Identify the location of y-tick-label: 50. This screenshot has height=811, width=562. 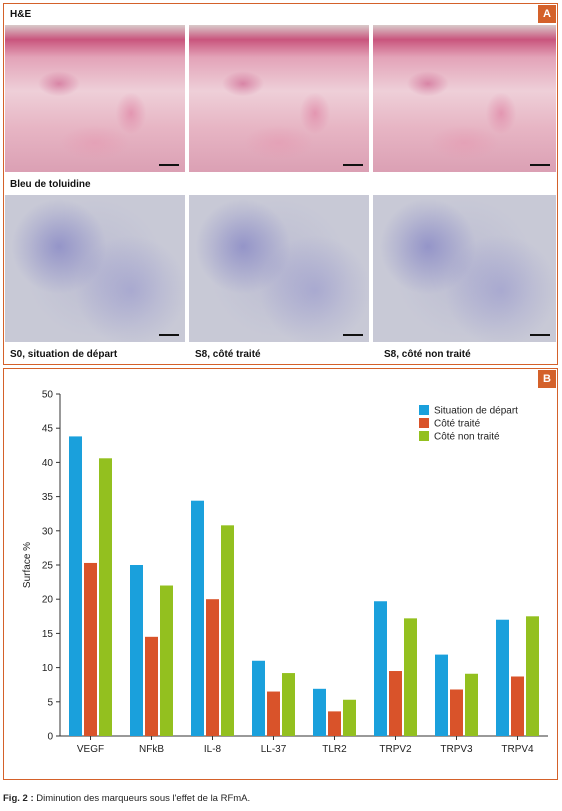
(48, 395).